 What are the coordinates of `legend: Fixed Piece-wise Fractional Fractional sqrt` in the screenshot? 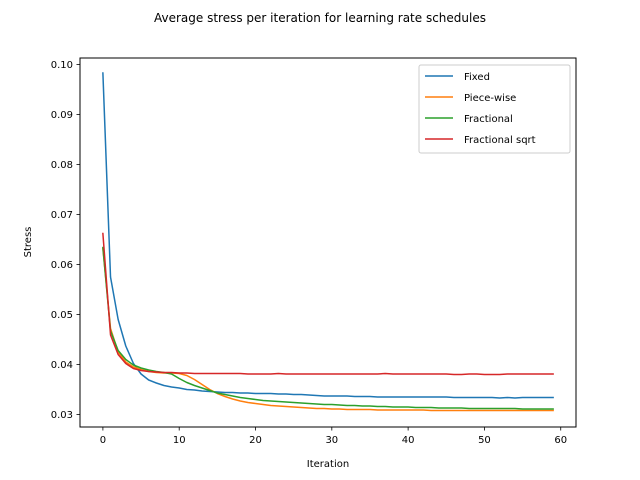 It's located at (494, 109).